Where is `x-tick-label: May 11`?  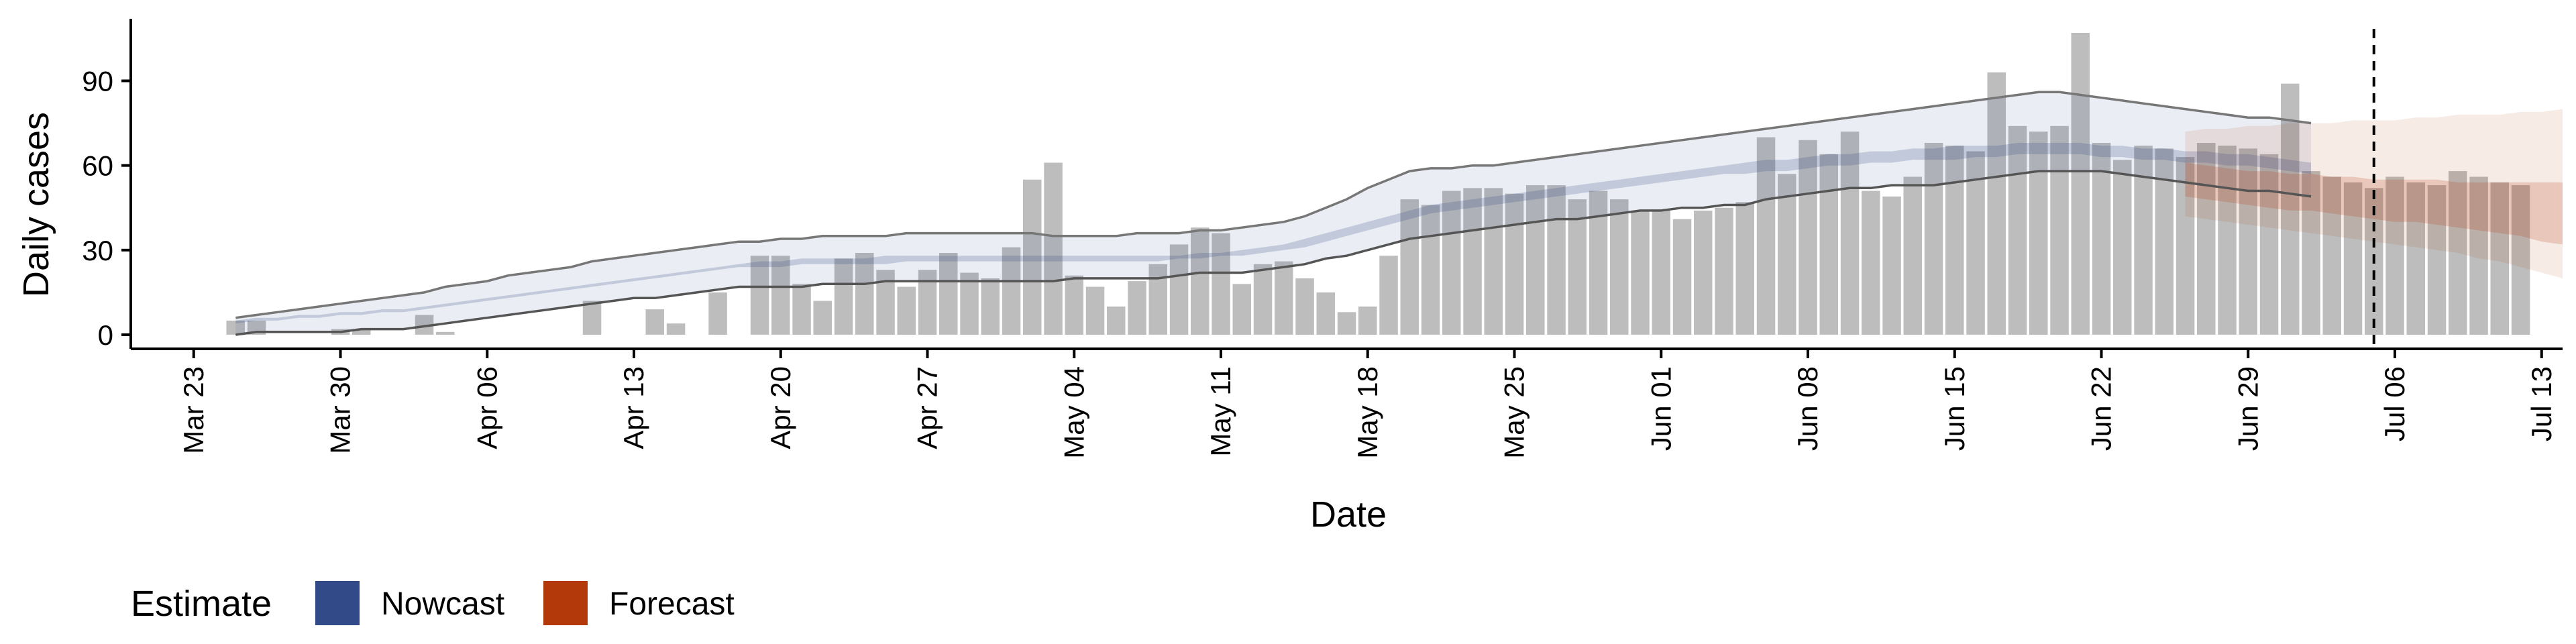 x-tick-label: May 11 is located at coordinates (1220, 411).